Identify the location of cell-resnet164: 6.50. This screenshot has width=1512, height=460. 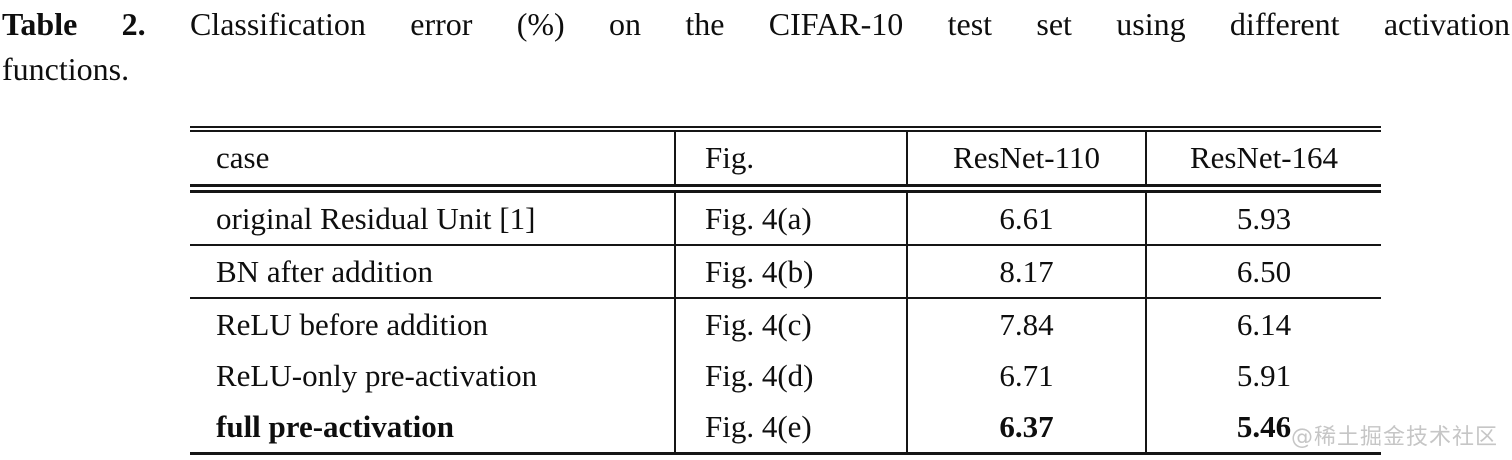
(1263, 272).